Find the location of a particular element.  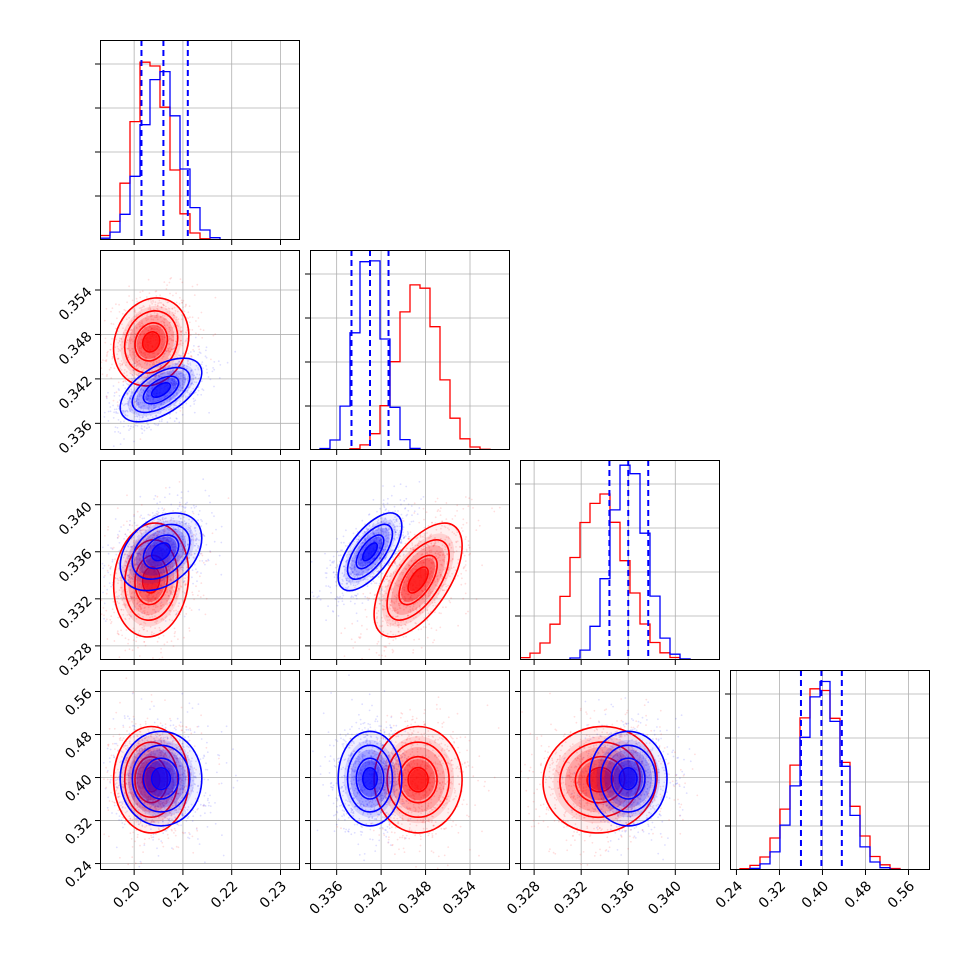

panel-frame is located at coordinates (200, 350).